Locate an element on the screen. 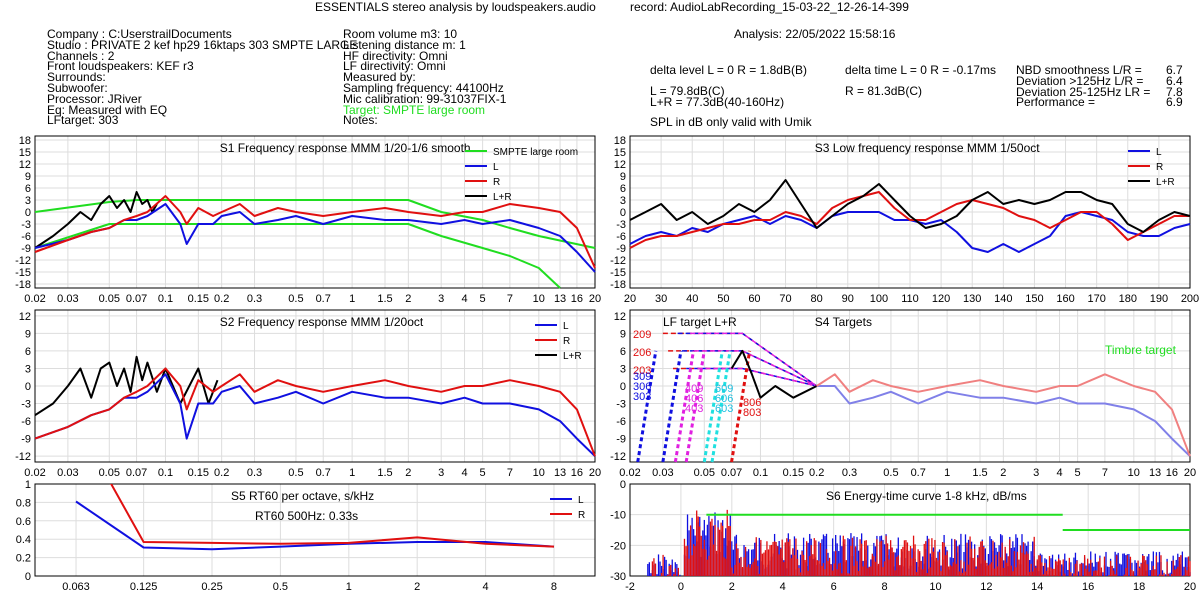  target-curve is located at coordinates (754, 359).